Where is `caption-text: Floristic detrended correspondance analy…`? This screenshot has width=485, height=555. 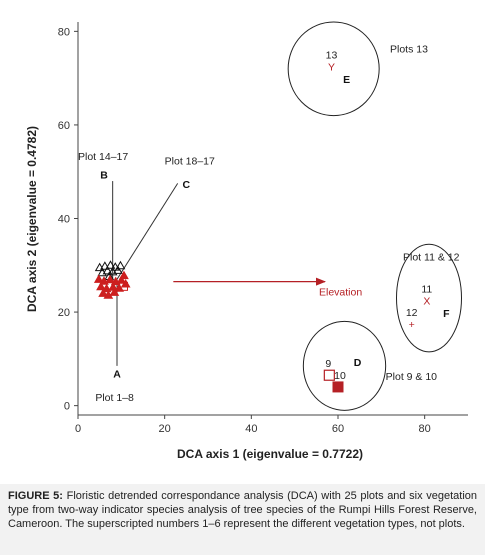 caption-text: Floristic detrended correspondance analy… is located at coordinates (242, 510).